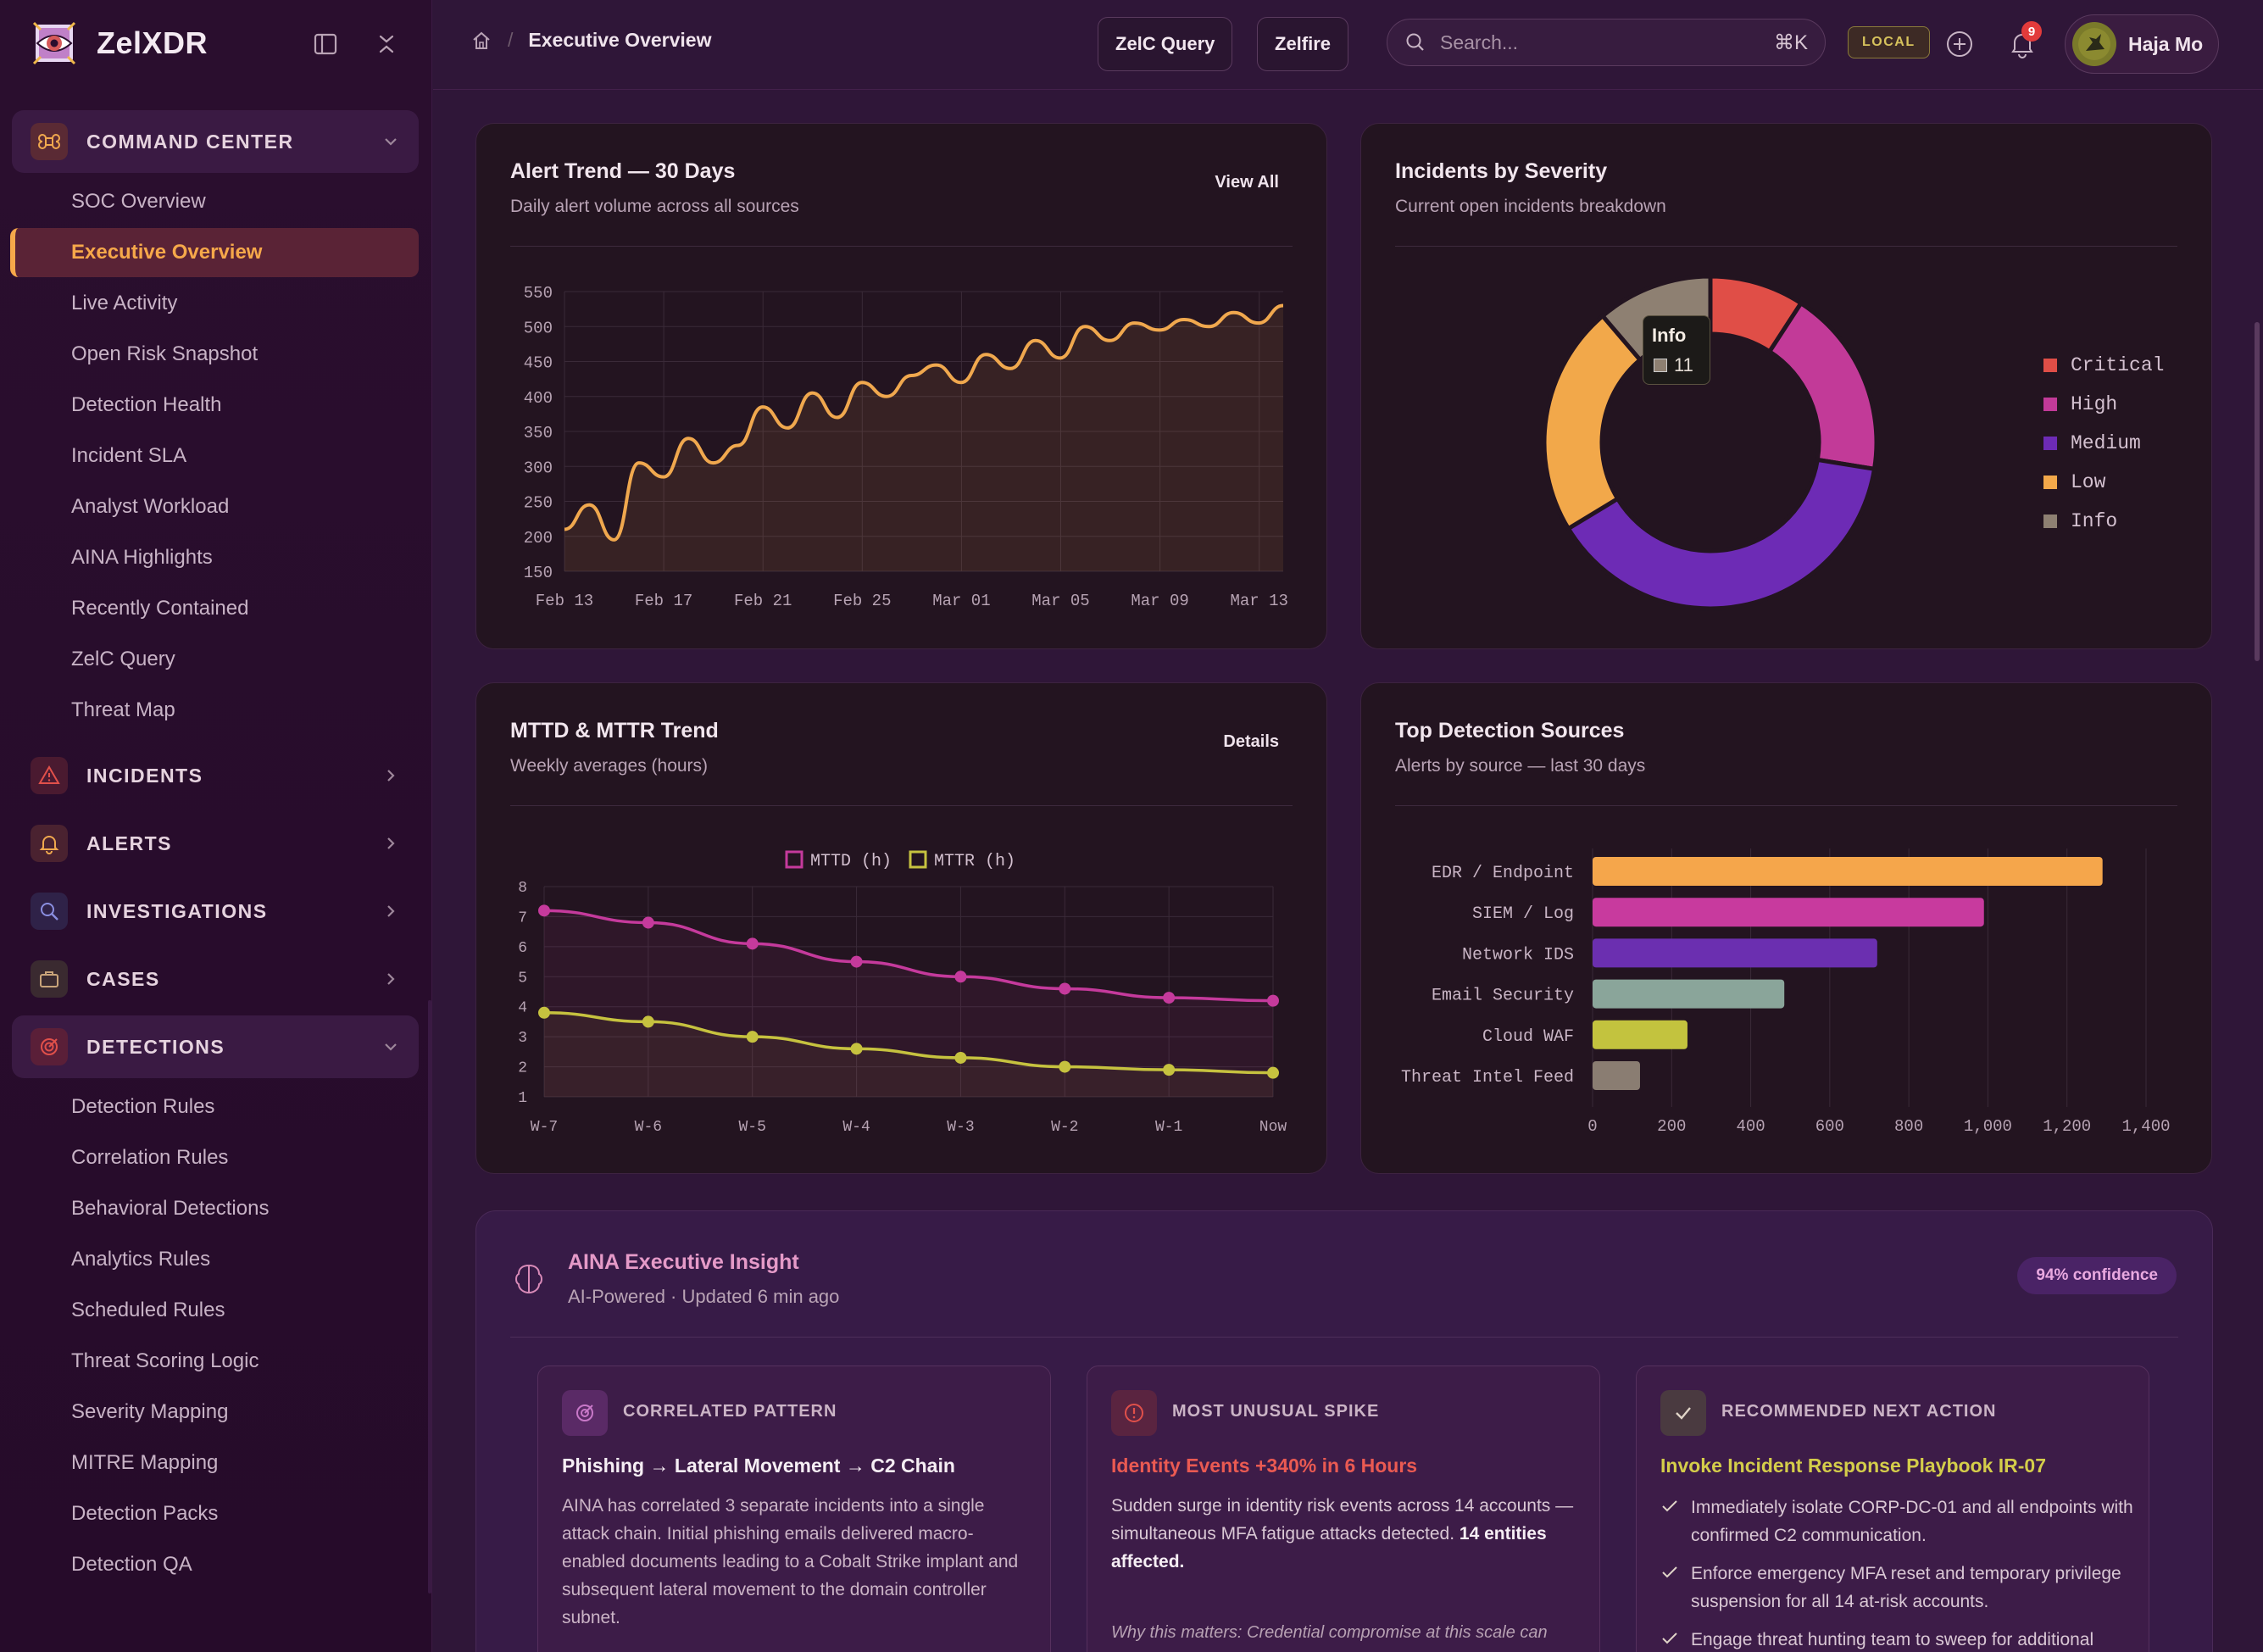 This screenshot has width=2263, height=1652. Describe the element at coordinates (856, 1127) in the screenshot. I see `x-tick-label: W-4` at that location.